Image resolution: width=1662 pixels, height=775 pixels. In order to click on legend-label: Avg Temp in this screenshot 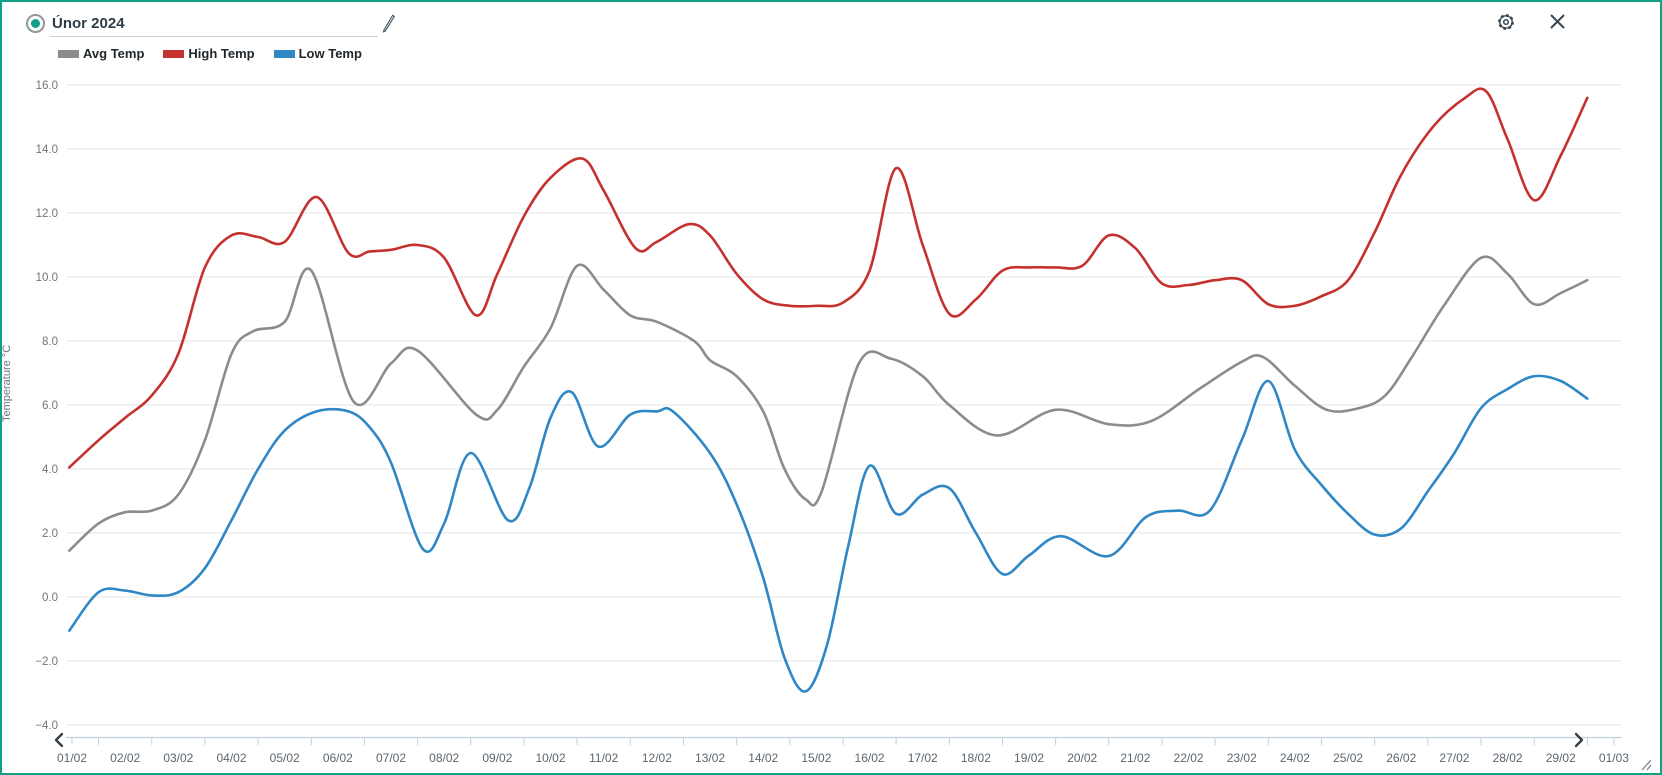, I will do `click(114, 53)`.